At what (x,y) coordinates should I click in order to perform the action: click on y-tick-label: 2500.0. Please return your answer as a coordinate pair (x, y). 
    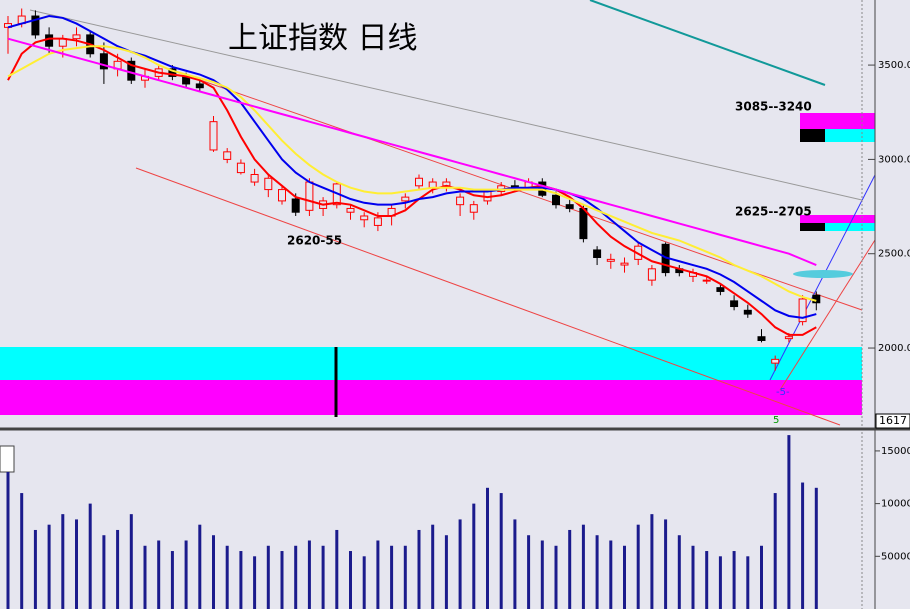
    Looking at the image, I should click on (894, 254).